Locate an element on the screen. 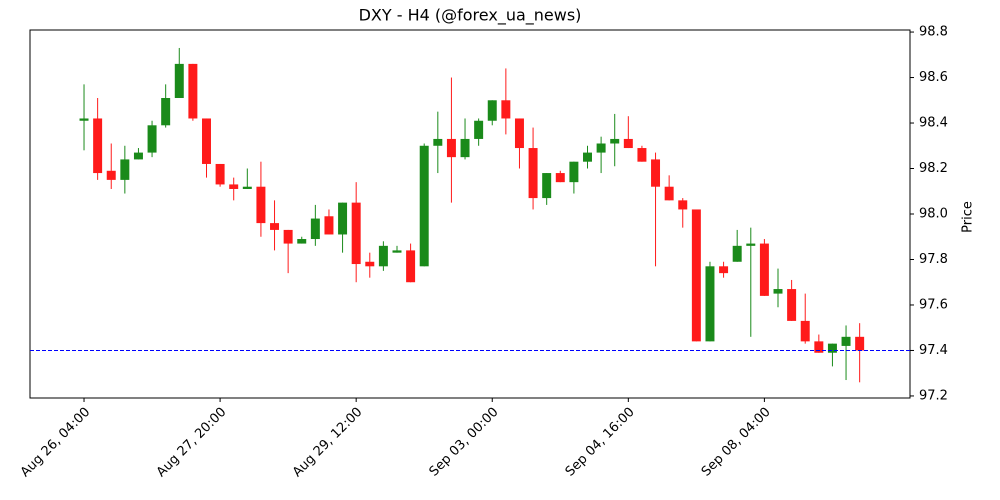 Image resolution: width=1000 pixels, height=500 pixels. y-tick-label: 97.4 is located at coordinates (933, 350).